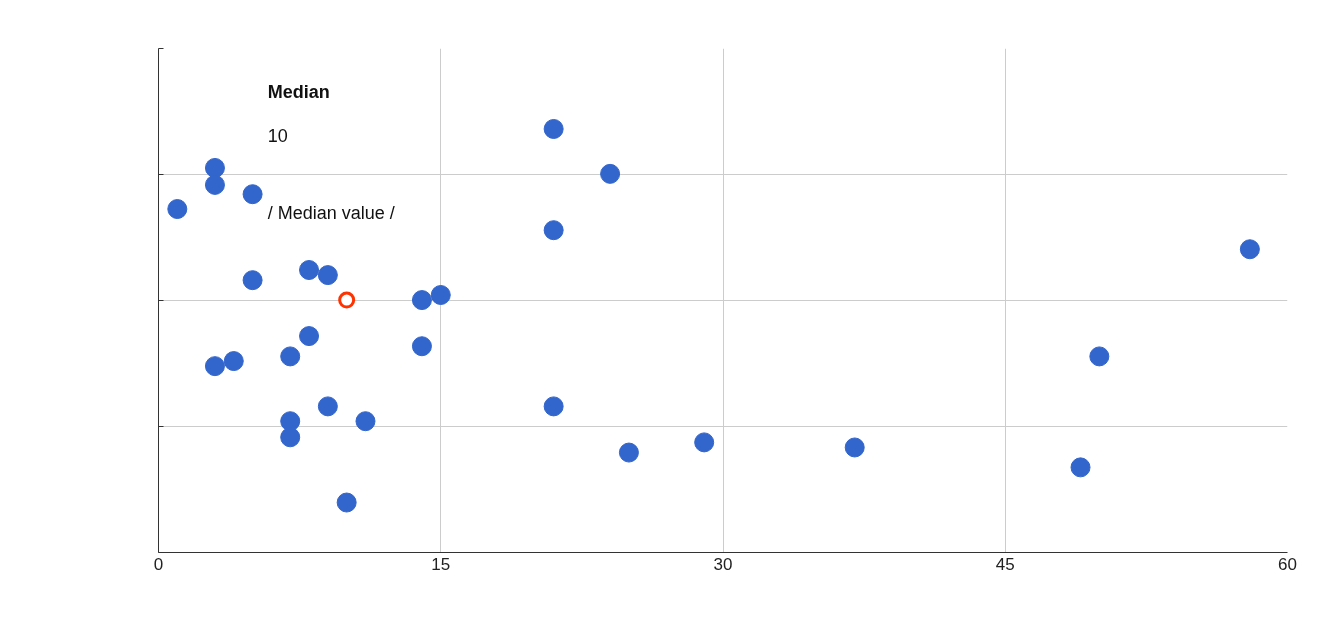  What do you see at coordinates (1287, 564) in the screenshot?
I see `x-tick-label: 60` at bounding box center [1287, 564].